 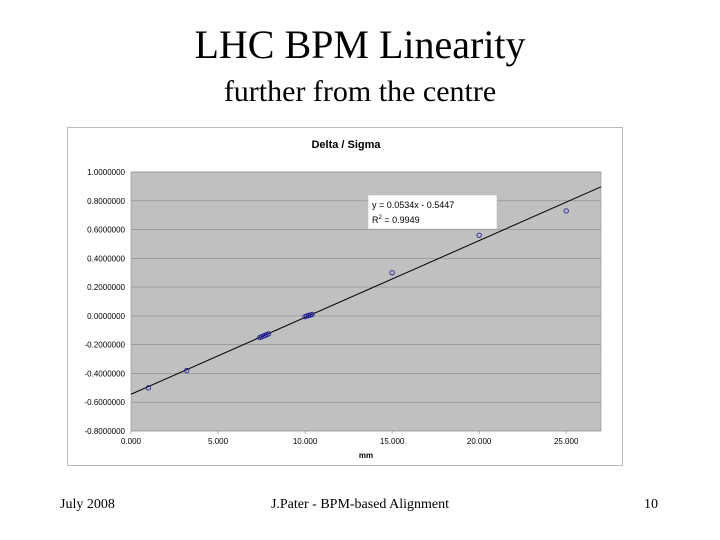 What do you see at coordinates (218, 441) in the screenshot?
I see `x-tick-label: 5.000` at bounding box center [218, 441].